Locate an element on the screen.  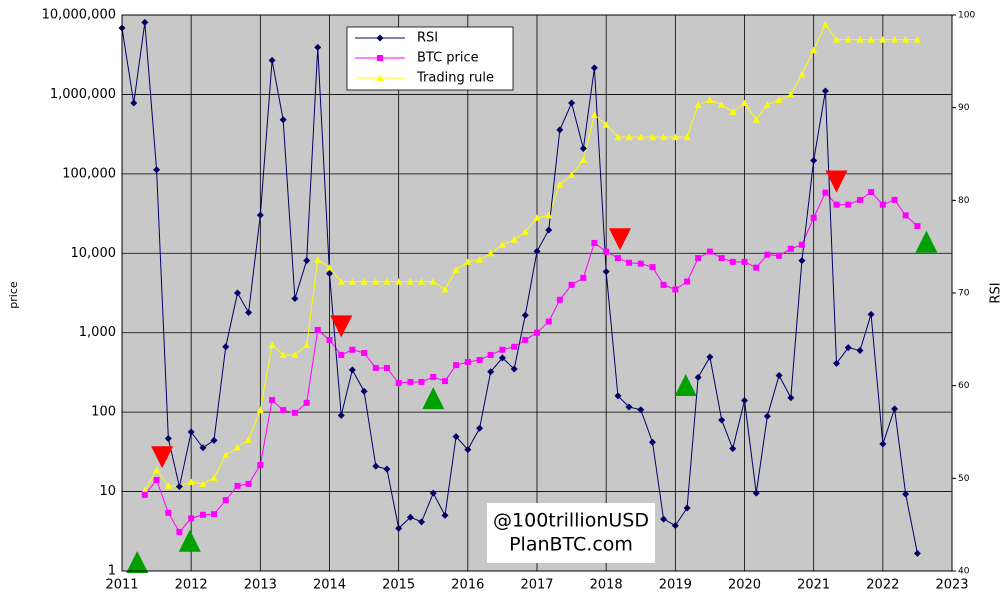
y2-tick-label: 60 is located at coordinates (964, 386).